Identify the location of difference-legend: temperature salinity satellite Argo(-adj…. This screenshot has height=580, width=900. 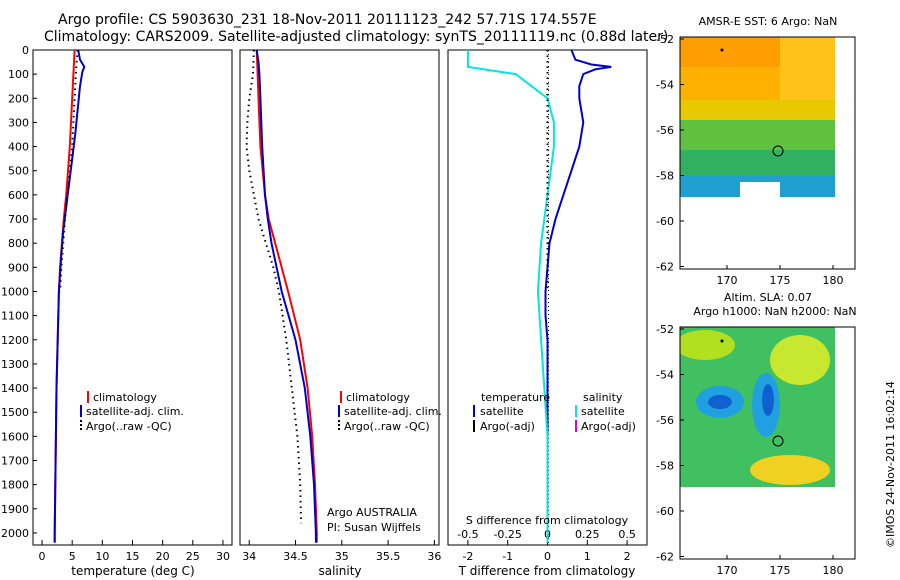
(554, 412).